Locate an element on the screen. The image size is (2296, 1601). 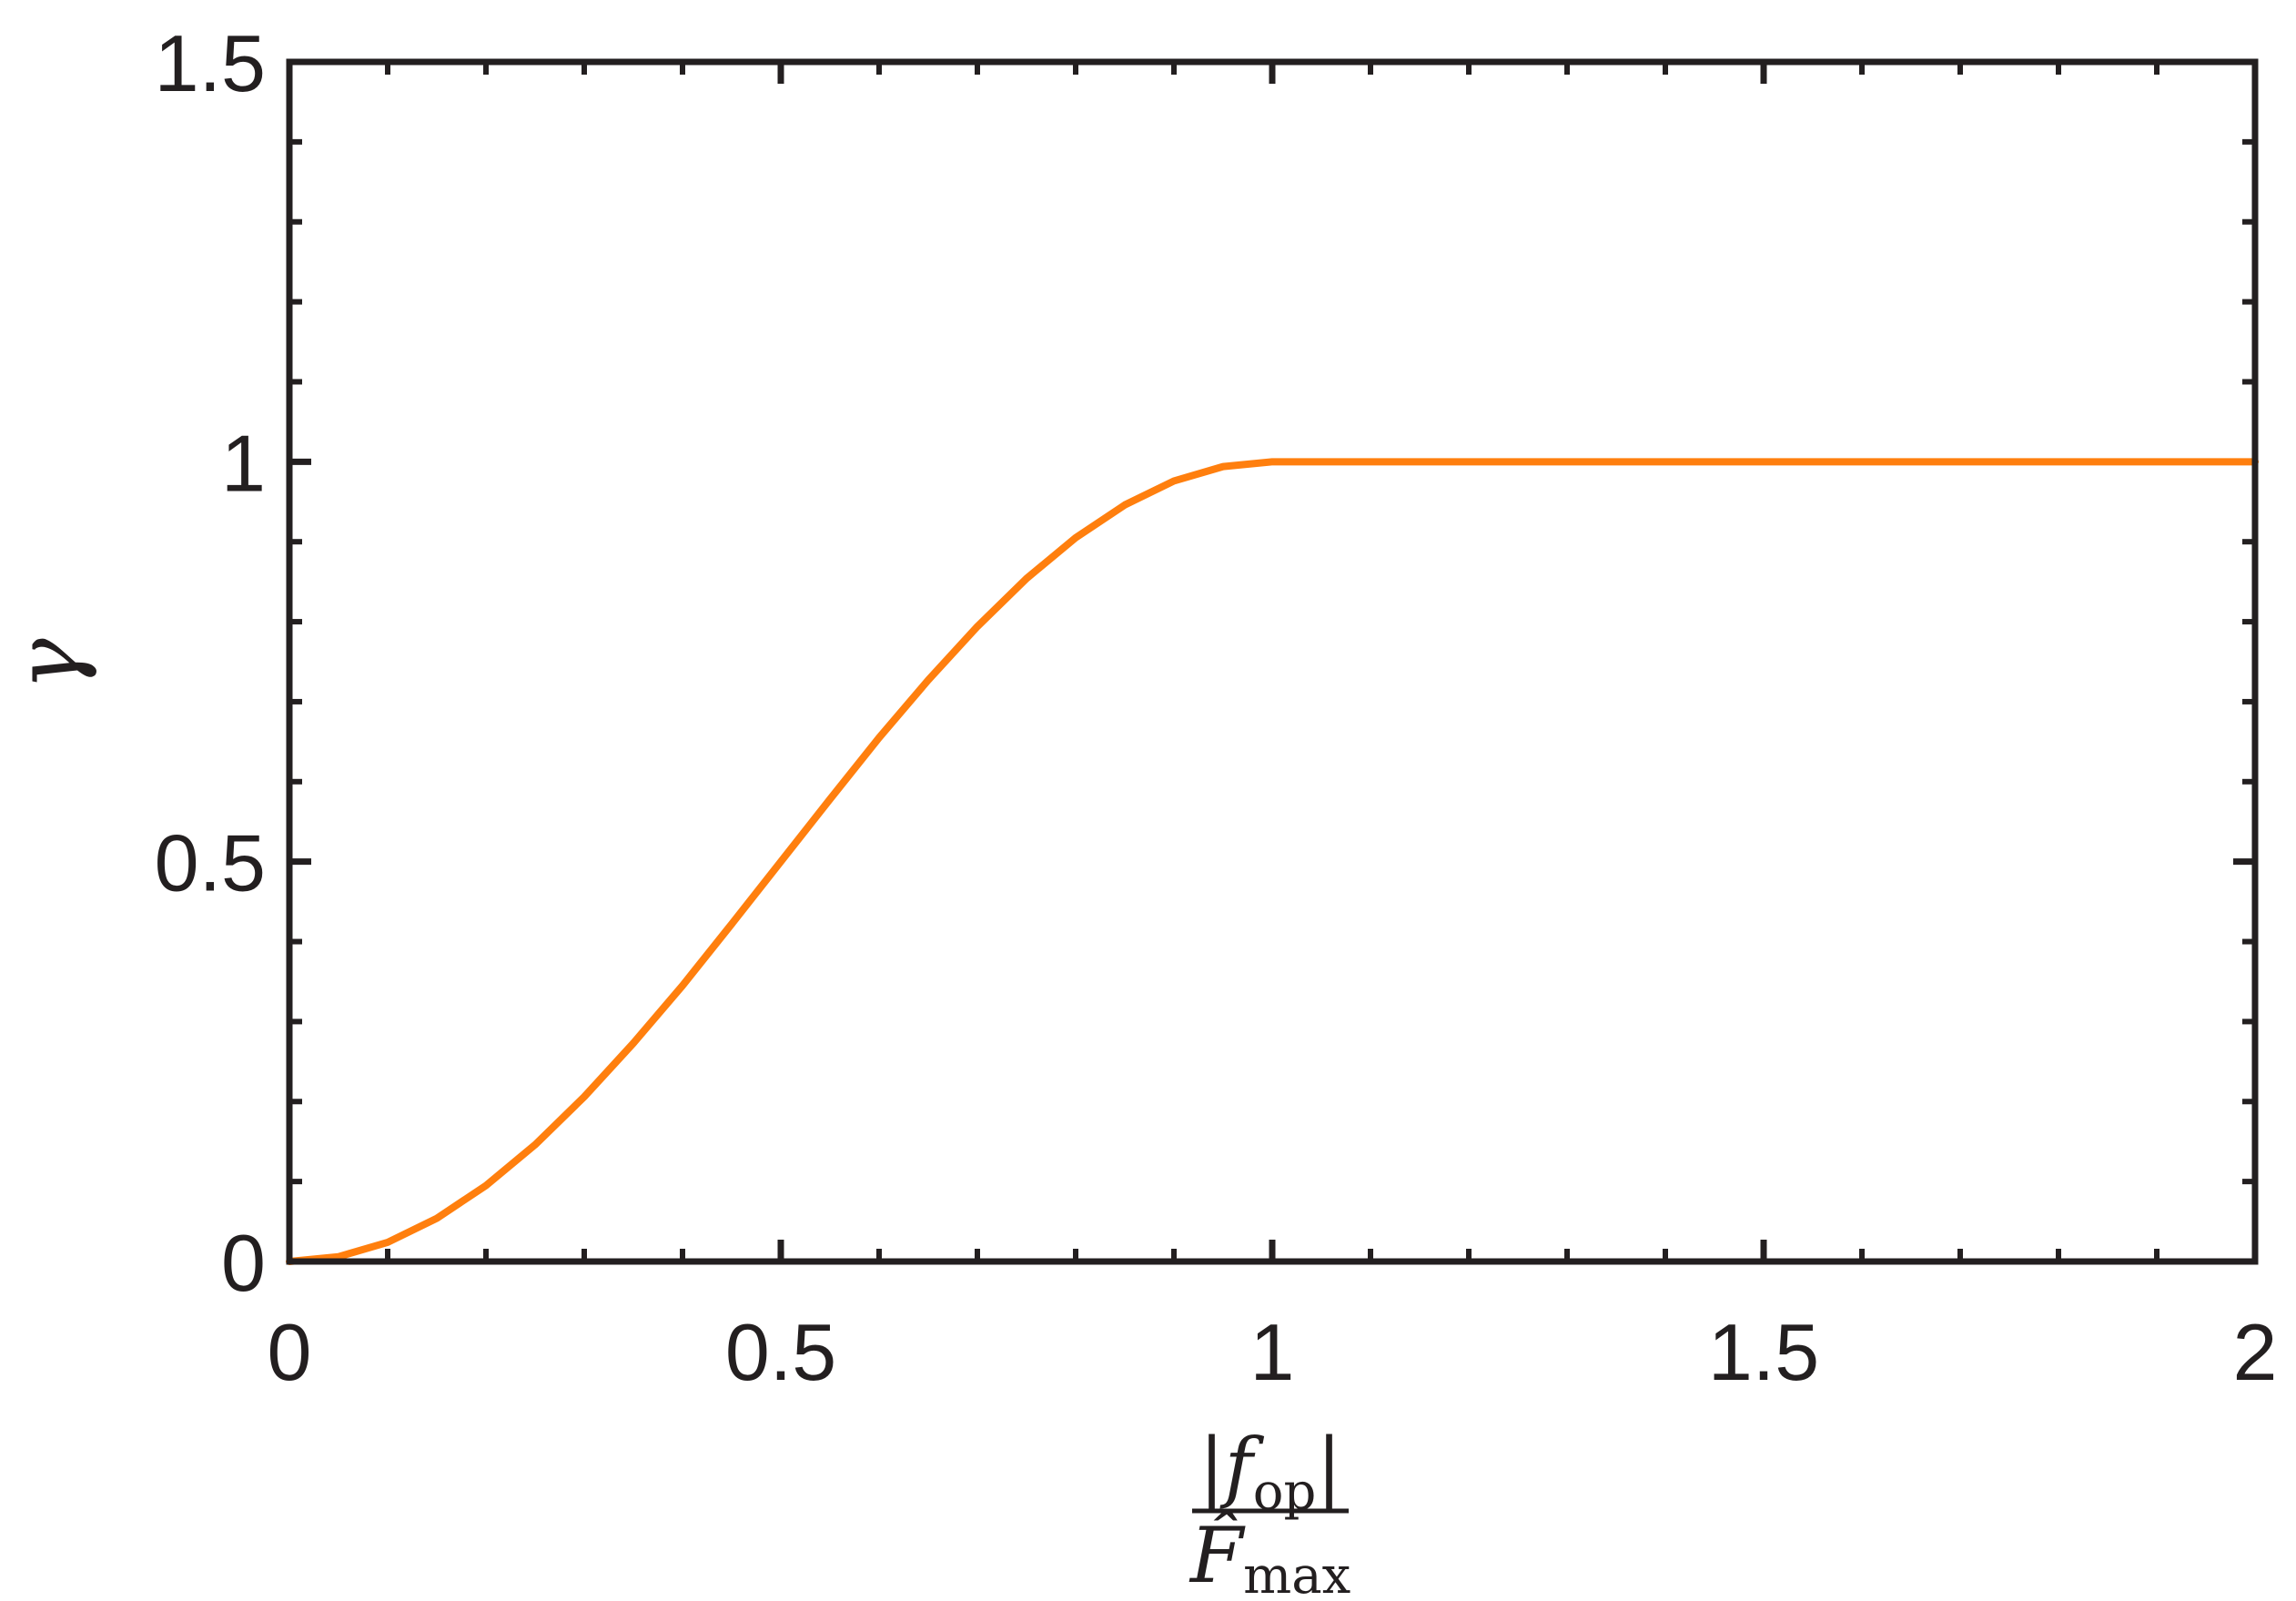
x-tick-label: 0 is located at coordinates (290, 1352).